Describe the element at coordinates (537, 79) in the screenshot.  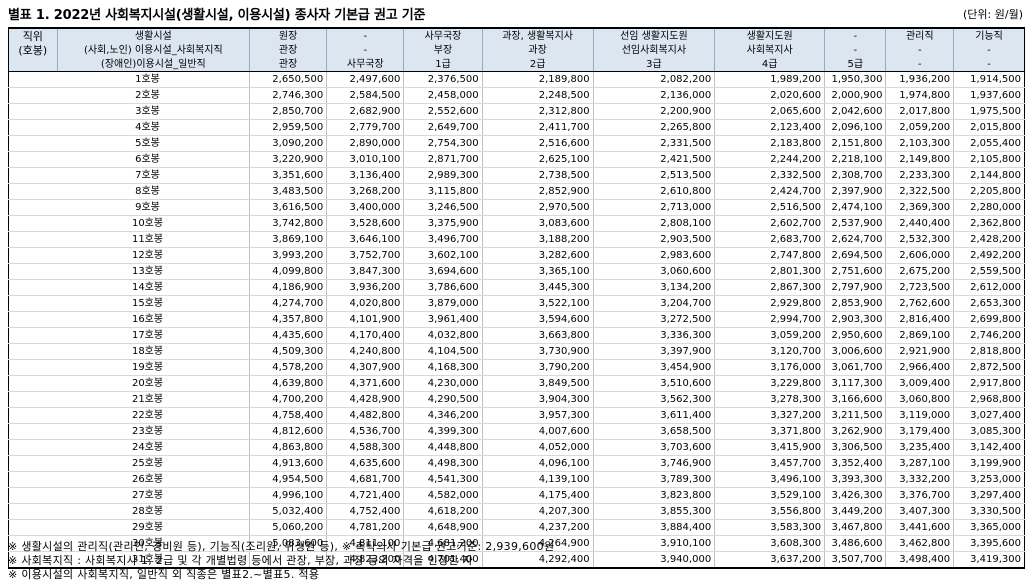
I see `salary-cell: 2,189,800` at that location.